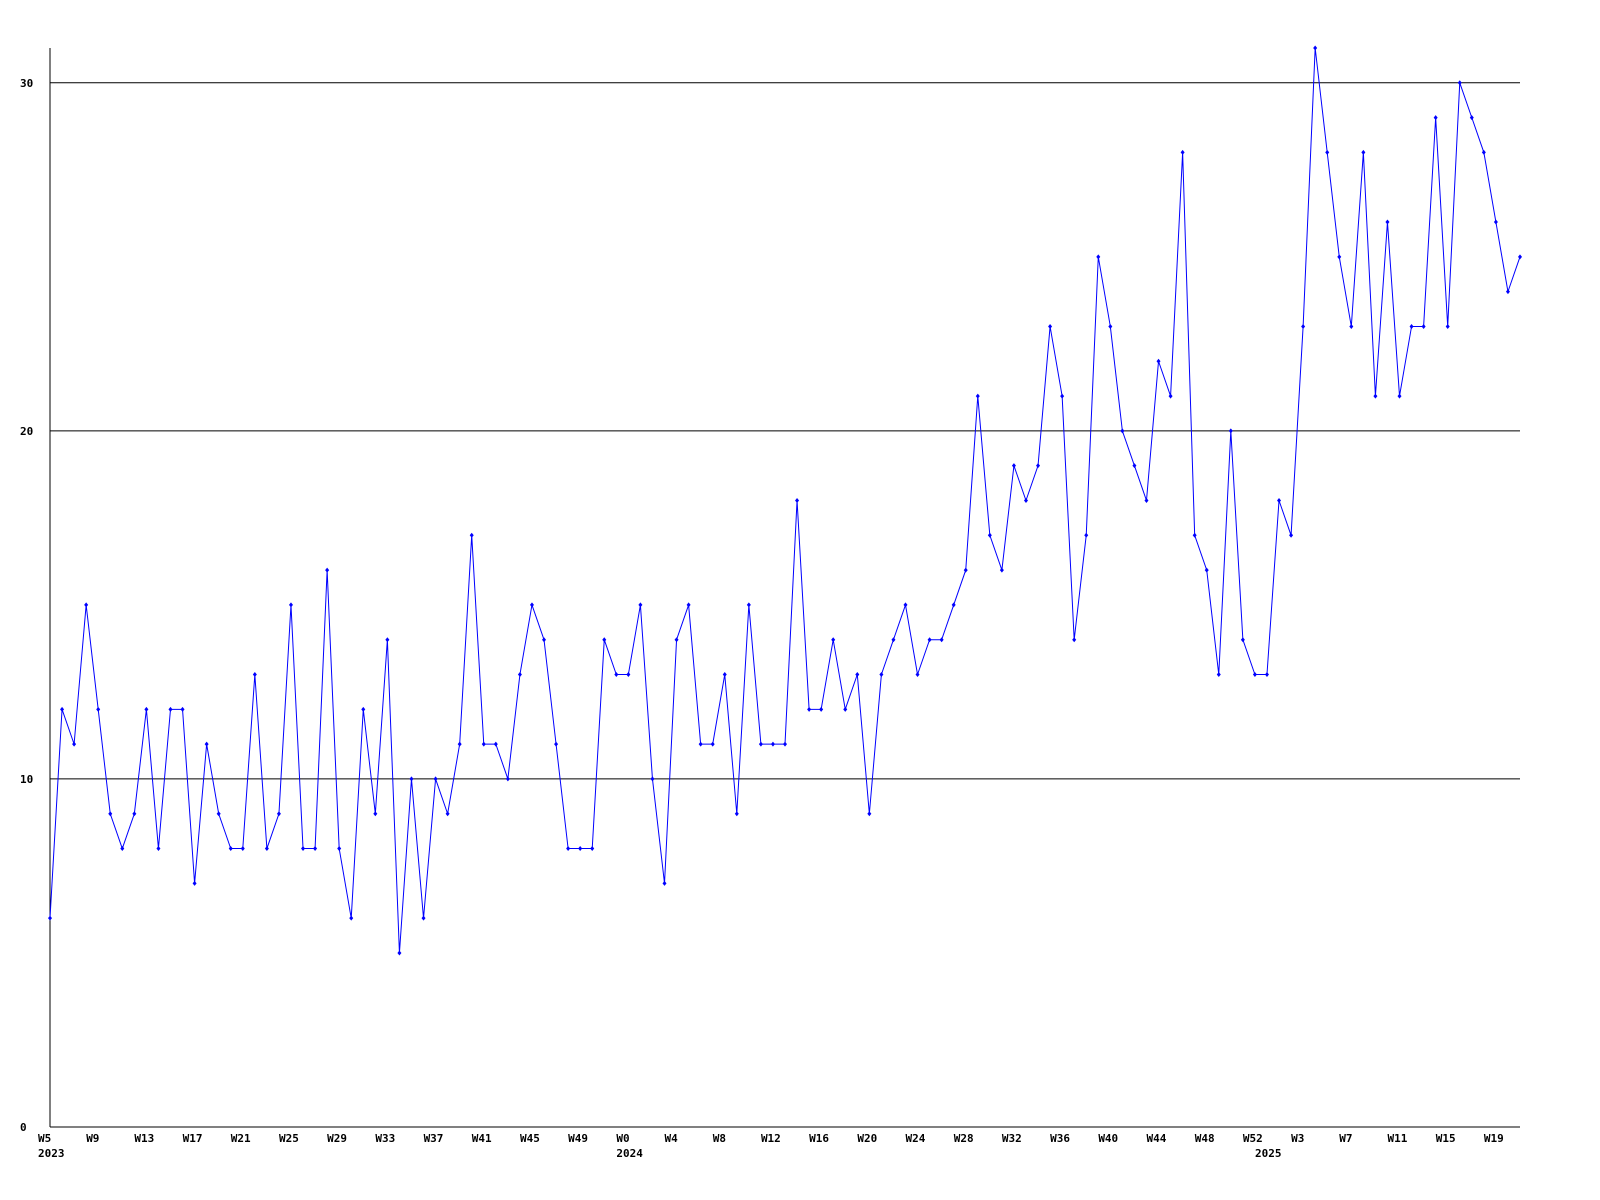  Describe the element at coordinates (916, 1138) in the screenshot. I see `x-tick-label: W24` at that location.